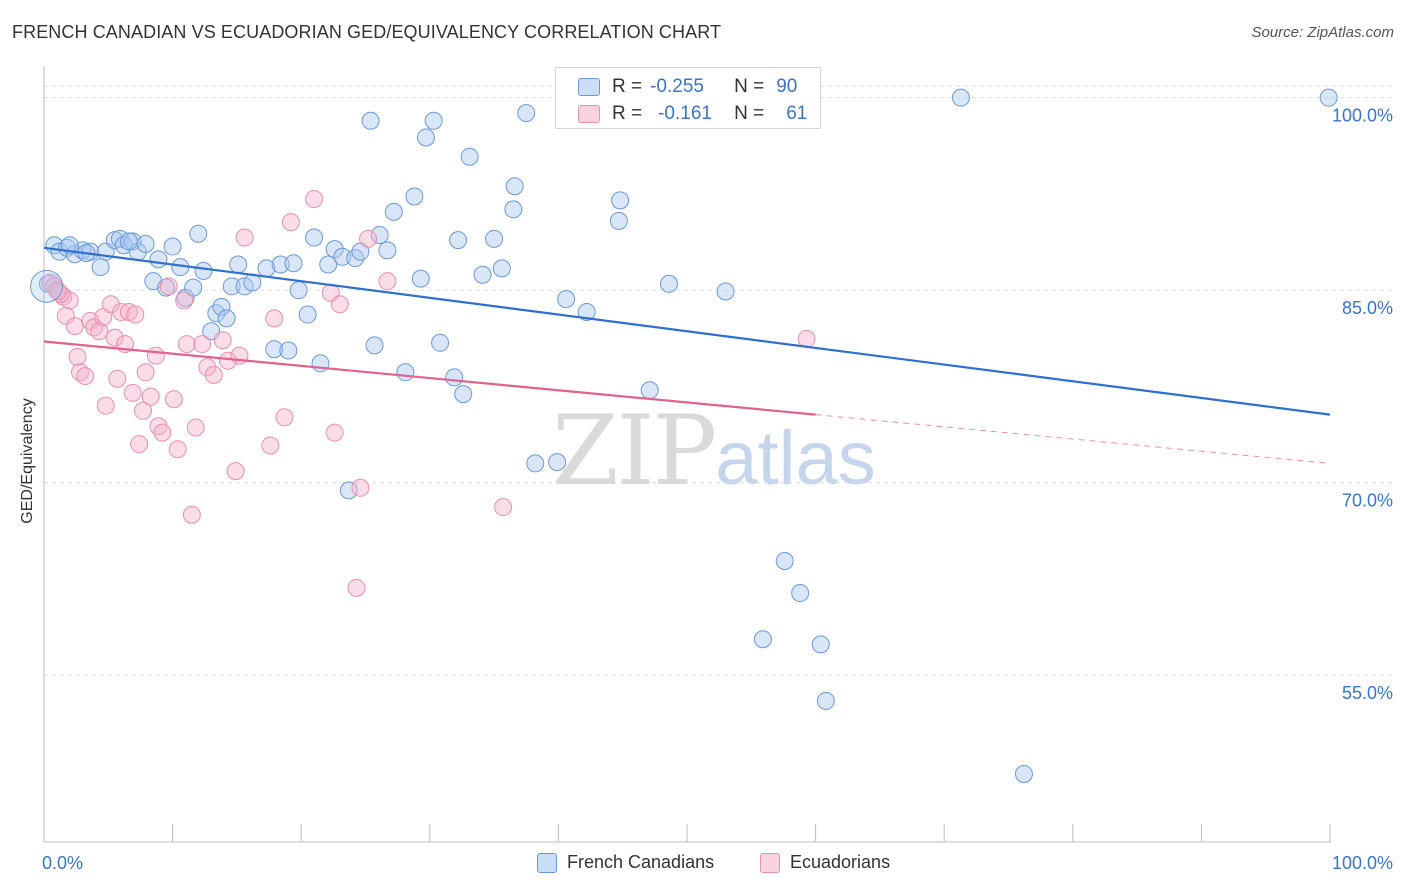  I want to click on stats-legend-box: R = -0.255 N = 90 R = -0.161 N = 61, so click(688, 98).